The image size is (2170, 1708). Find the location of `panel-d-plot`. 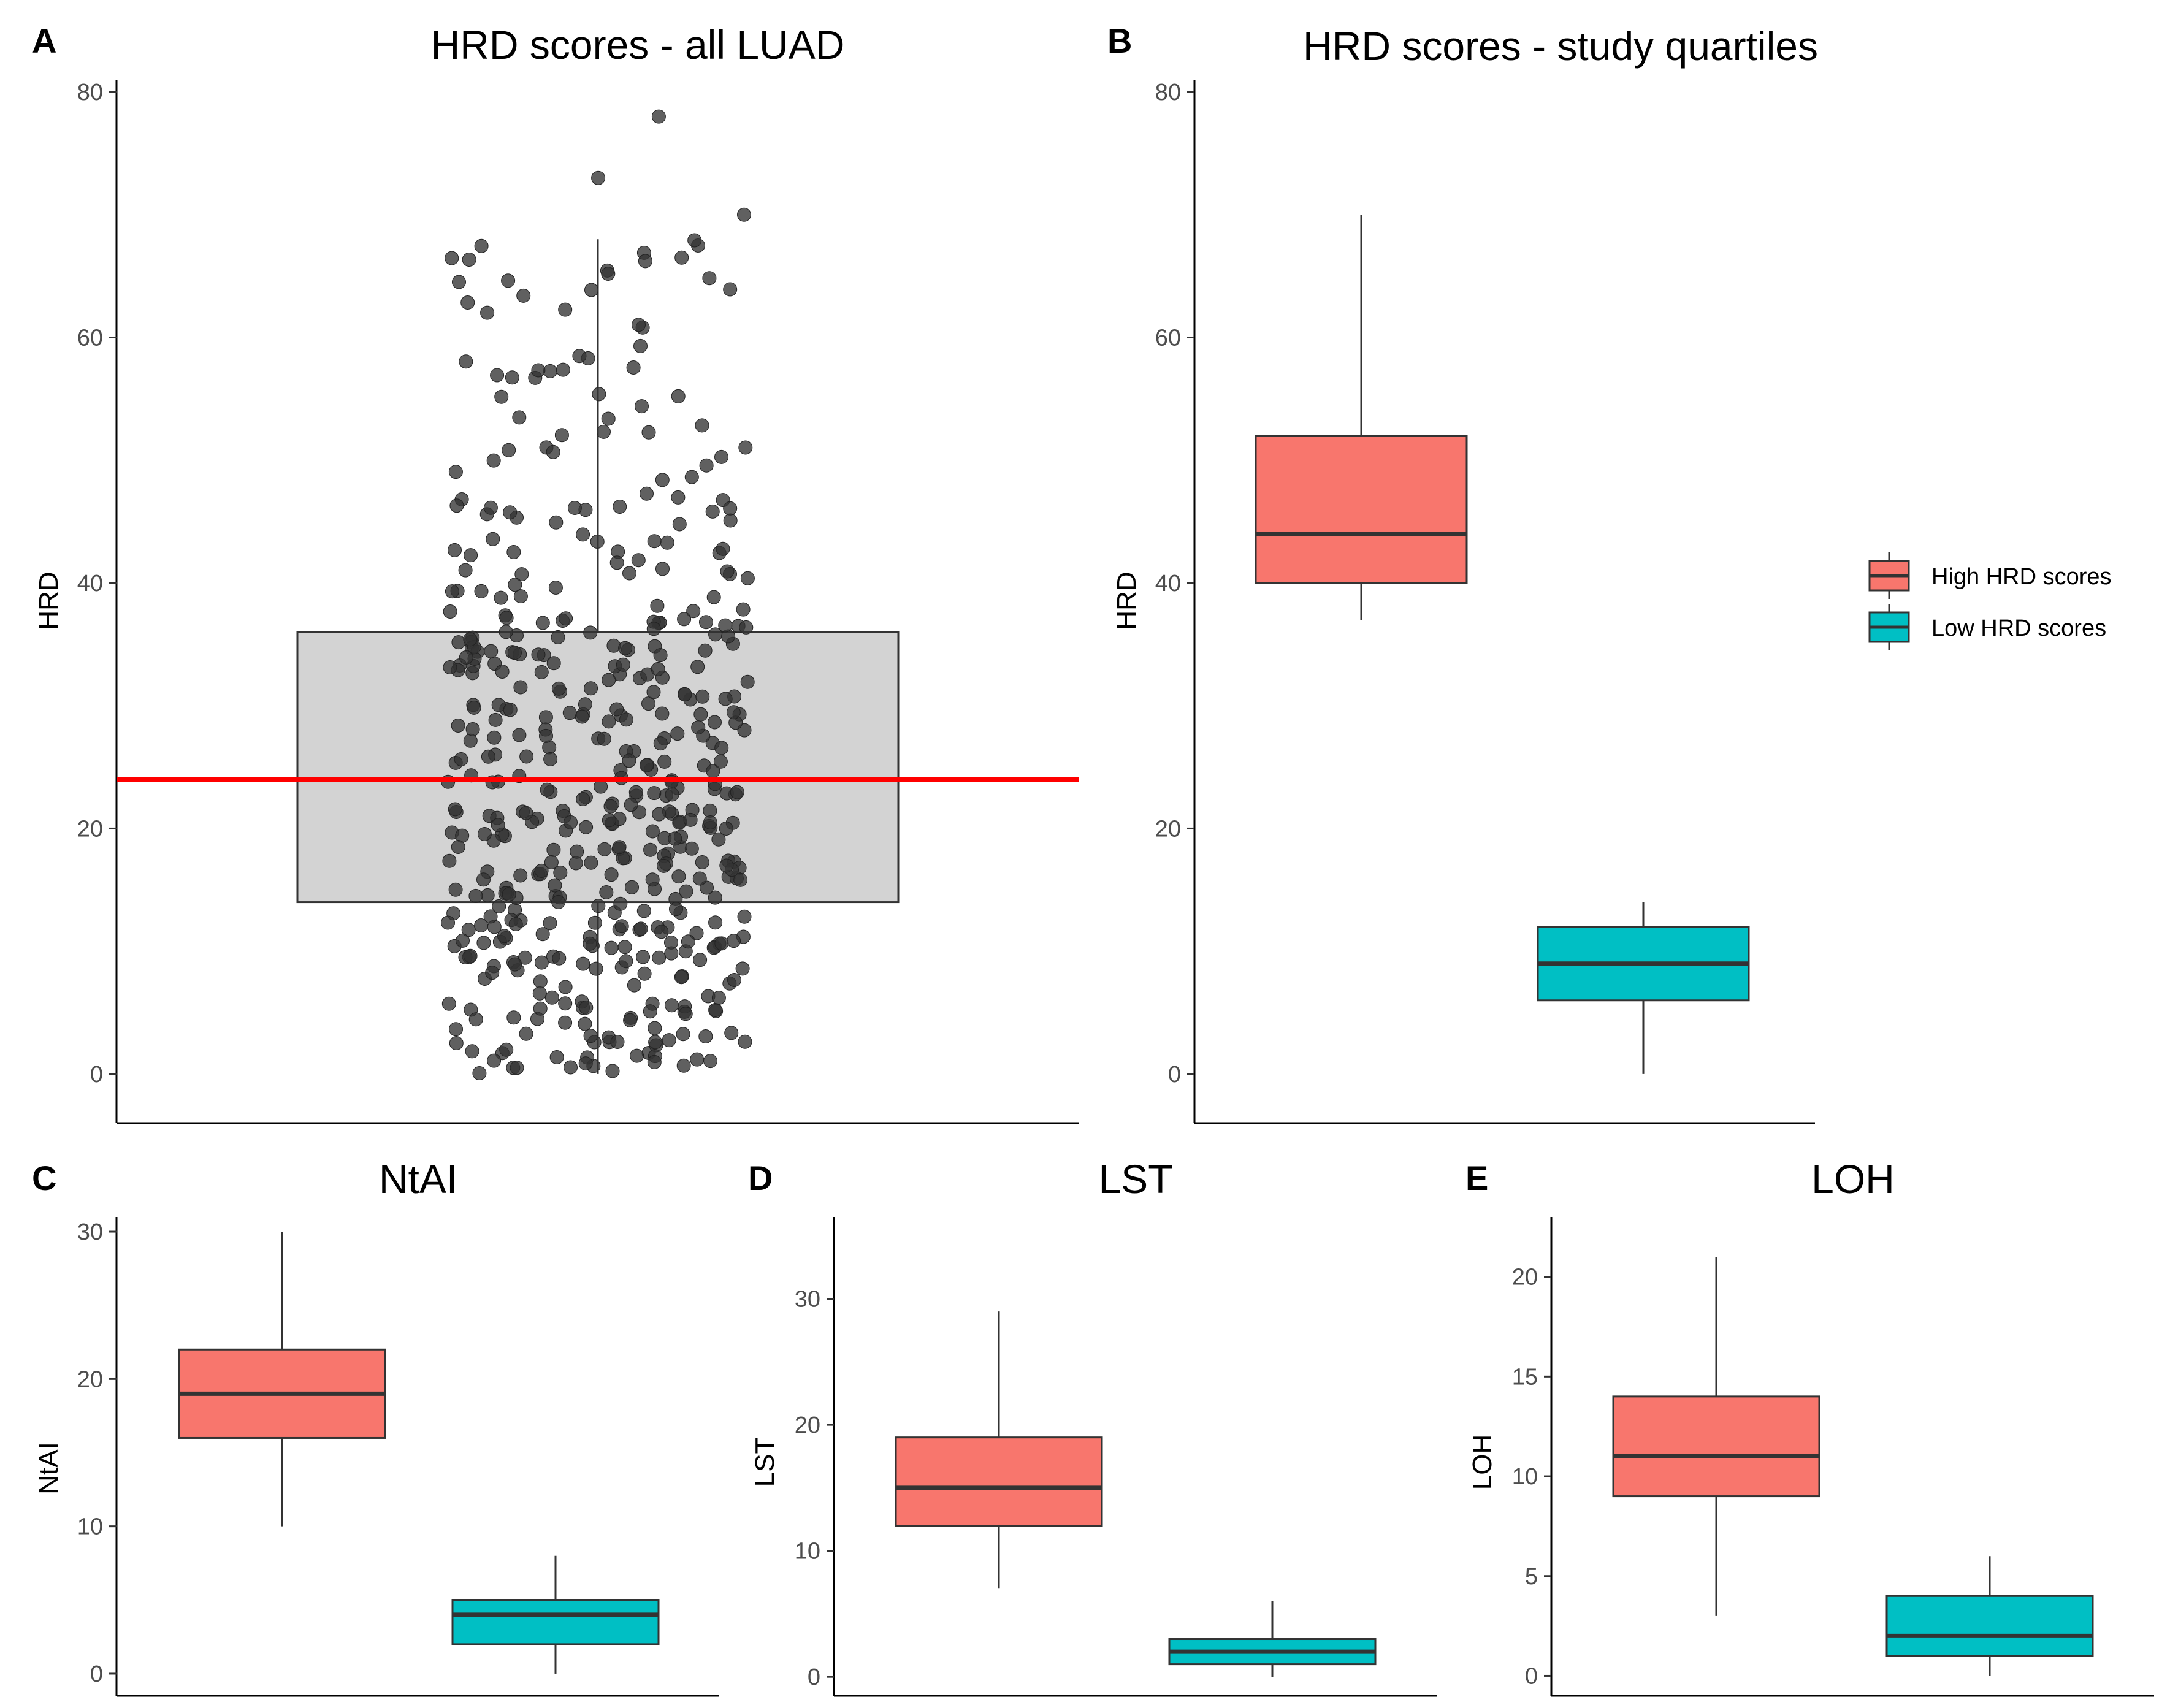

panel-d-plot is located at coordinates (1135, 1457).